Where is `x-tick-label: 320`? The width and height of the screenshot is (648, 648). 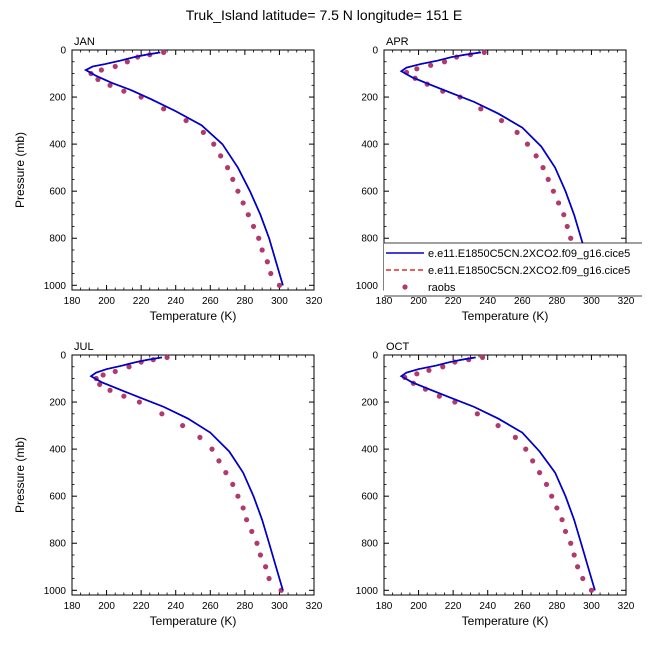
x-tick-label: 320 is located at coordinates (314, 606).